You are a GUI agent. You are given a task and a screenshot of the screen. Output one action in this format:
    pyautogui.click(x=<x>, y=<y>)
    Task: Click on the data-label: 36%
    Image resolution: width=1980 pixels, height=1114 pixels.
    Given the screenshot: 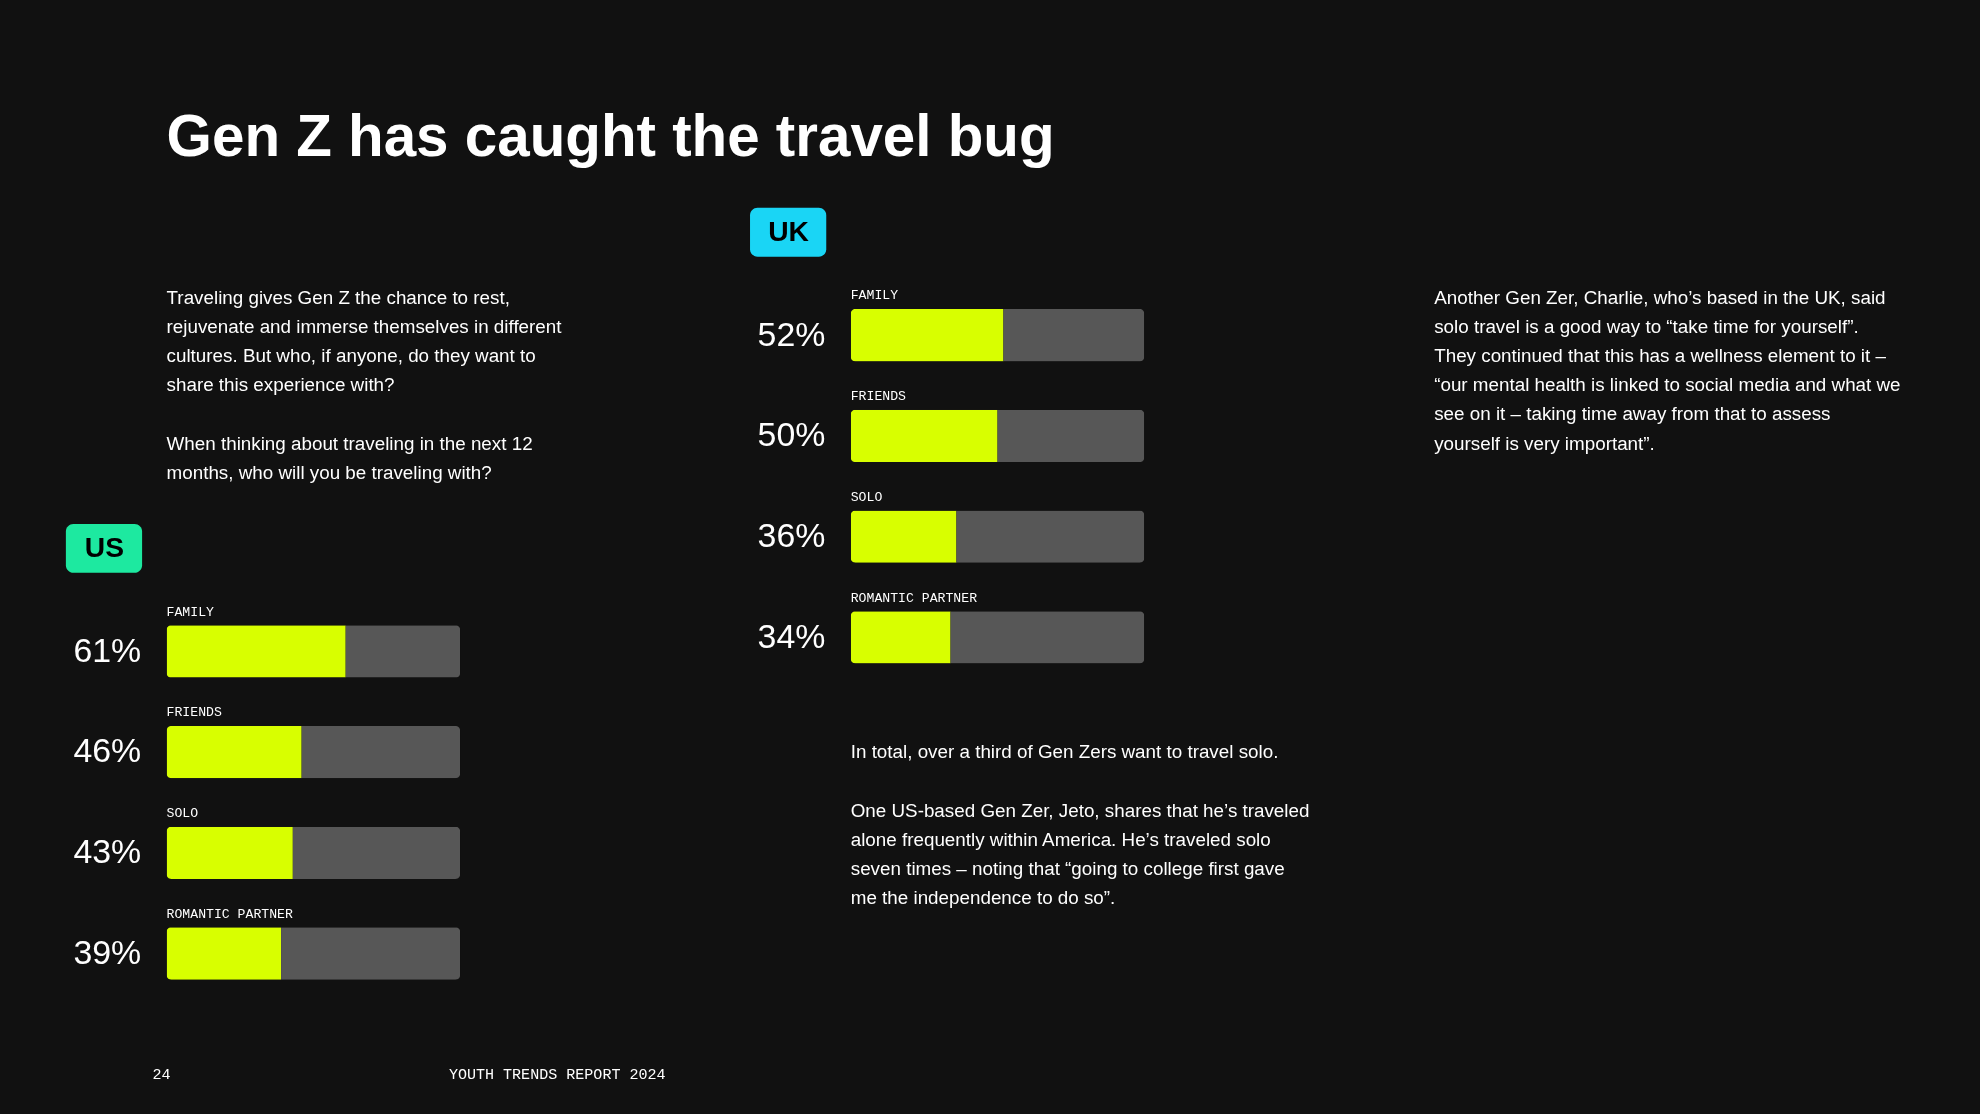 What is the action you would take?
    pyautogui.click(x=791, y=534)
    